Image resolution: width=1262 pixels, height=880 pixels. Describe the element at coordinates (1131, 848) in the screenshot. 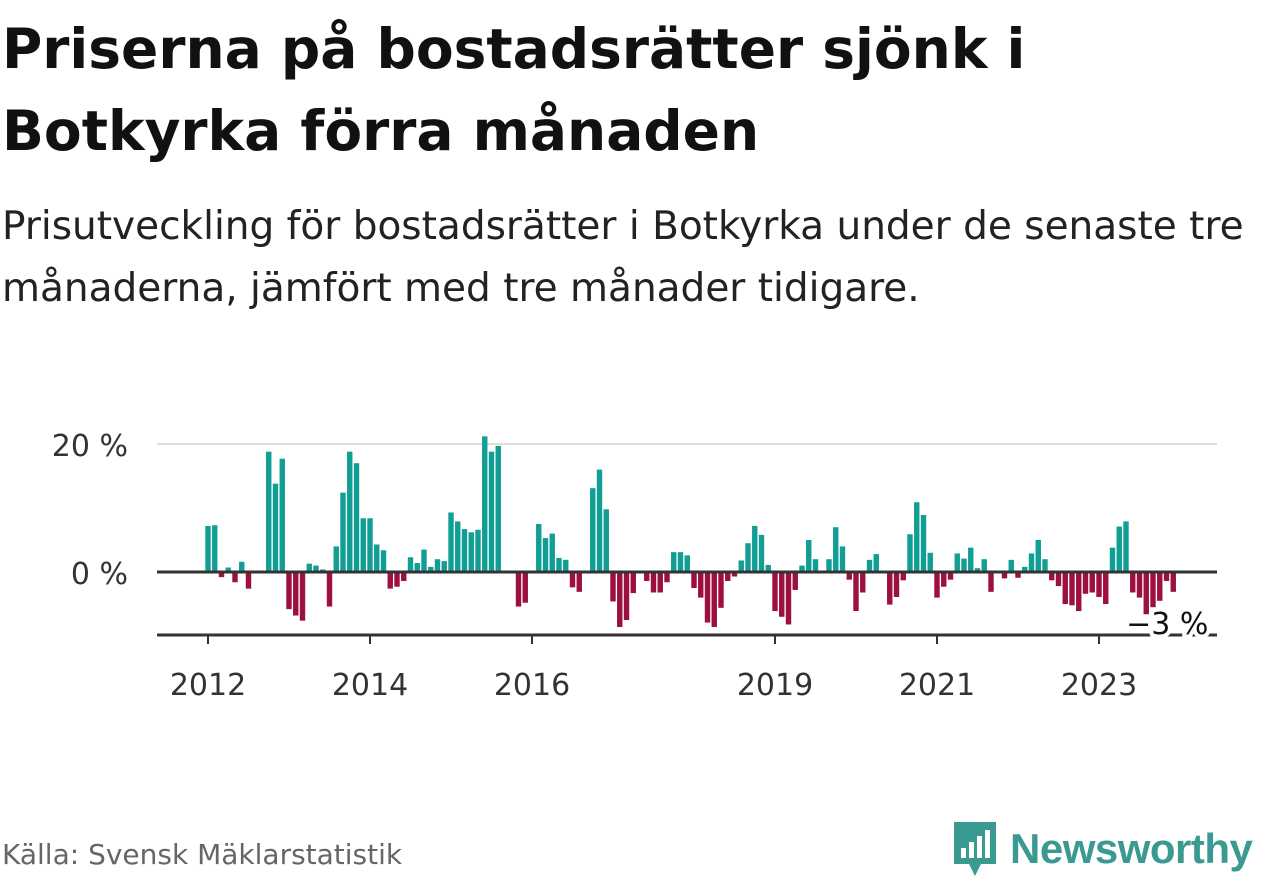

I see `brand-name: Newsworthy` at that location.